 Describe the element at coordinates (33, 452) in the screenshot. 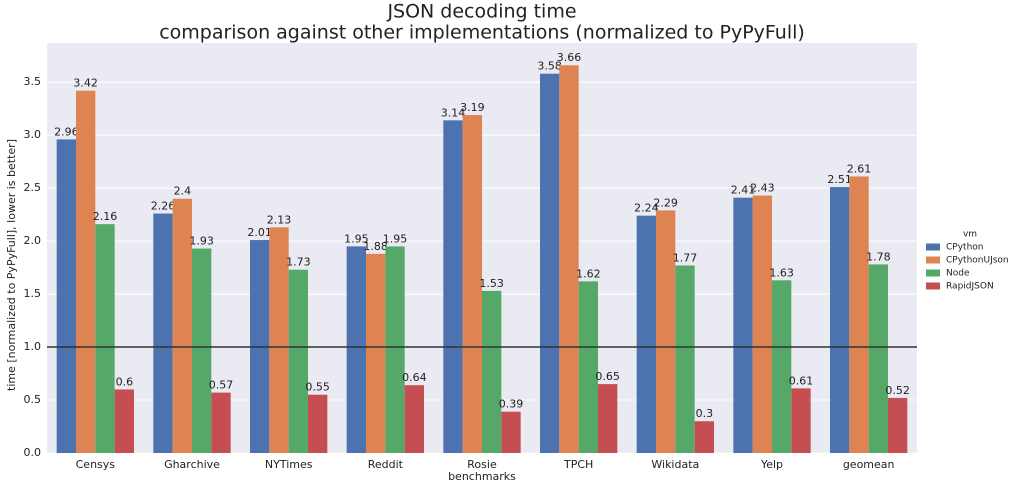

I see `y-tick-label: 0.0` at that location.